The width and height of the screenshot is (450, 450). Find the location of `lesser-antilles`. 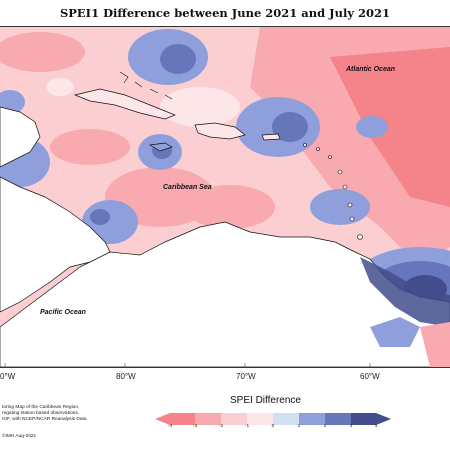

lesser-antilles is located at coordinates (333, 191).